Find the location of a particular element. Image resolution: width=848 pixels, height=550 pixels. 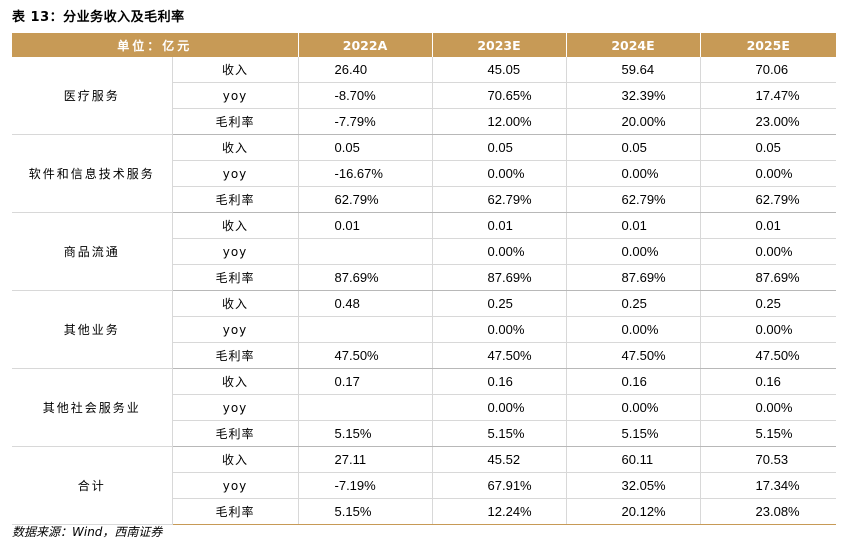

table-row: yoy -16.67% 0.00% 0.00% 0.00% is located at coordinates (424, 173).